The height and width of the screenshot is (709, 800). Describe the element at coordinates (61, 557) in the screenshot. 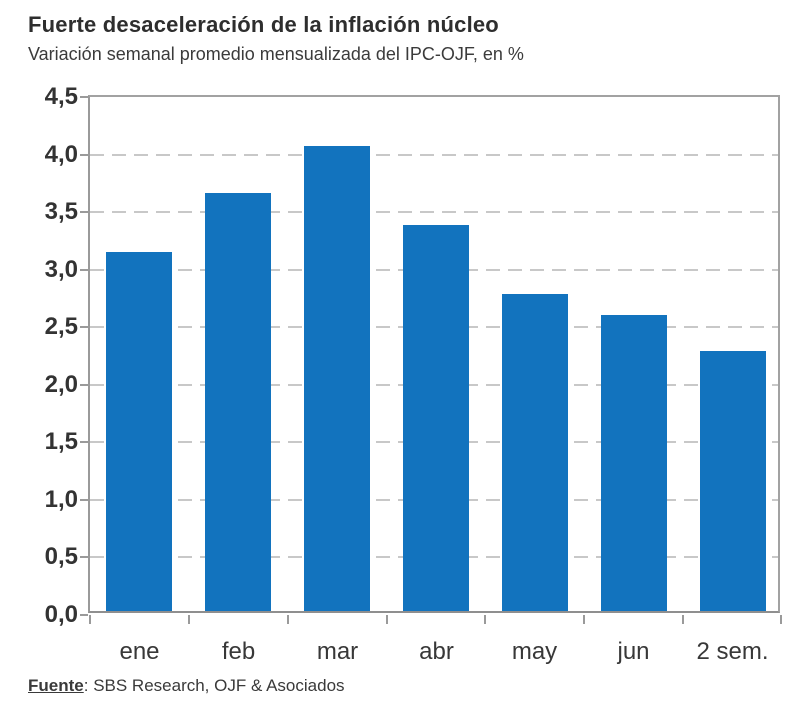

I see `y-tick-label: 0,5` at that location.